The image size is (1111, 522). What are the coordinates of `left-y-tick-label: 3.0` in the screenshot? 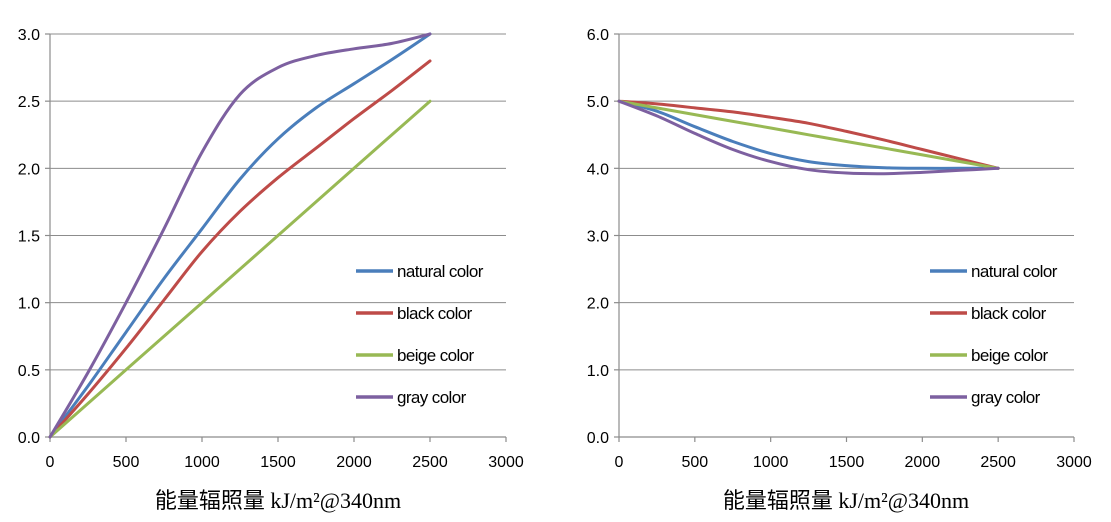 It's located at (29, 35).